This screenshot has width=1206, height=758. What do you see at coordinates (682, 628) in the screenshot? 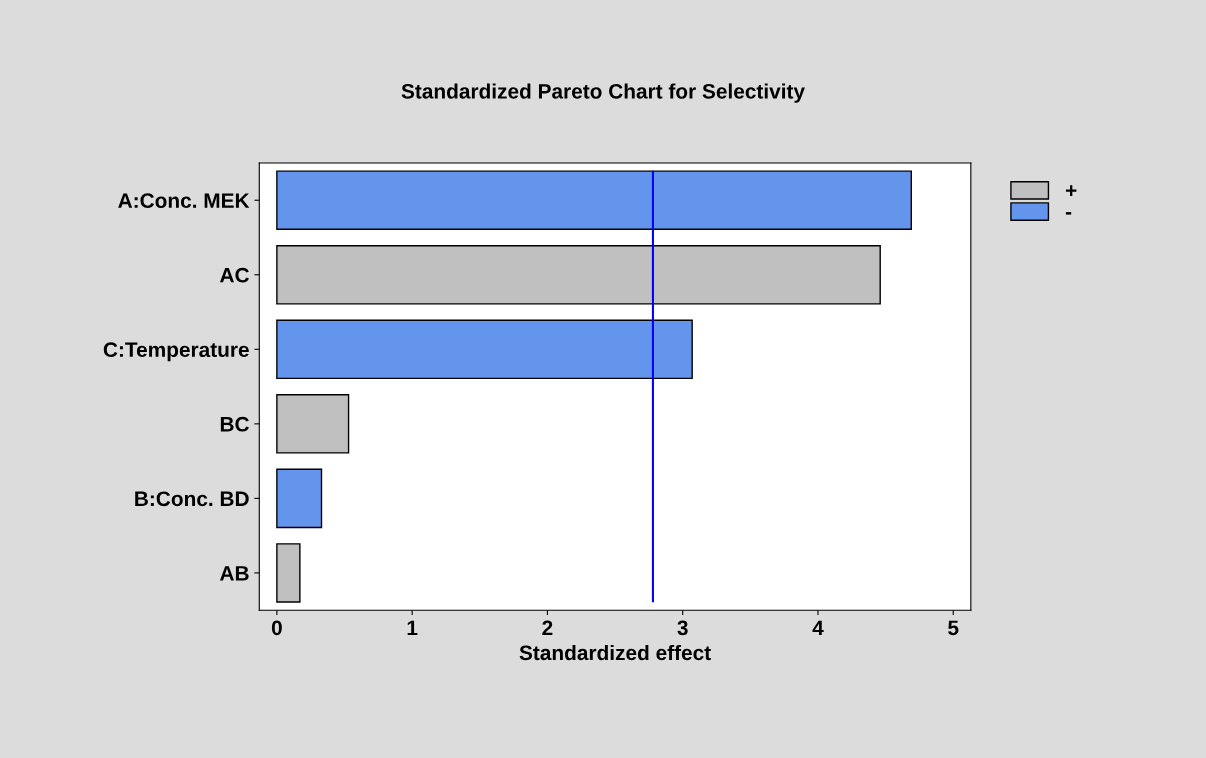
I see `x-tick-label: 3` at bounding box center [682, 628].